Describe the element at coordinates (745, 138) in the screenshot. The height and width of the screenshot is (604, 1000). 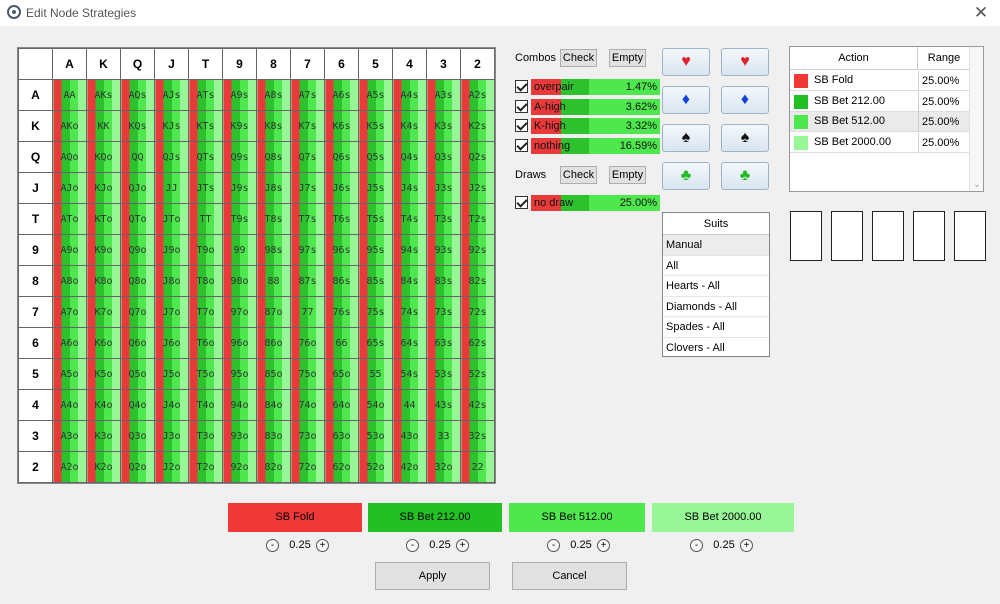
I see `spades-suit-button-2: ♠` at that location.